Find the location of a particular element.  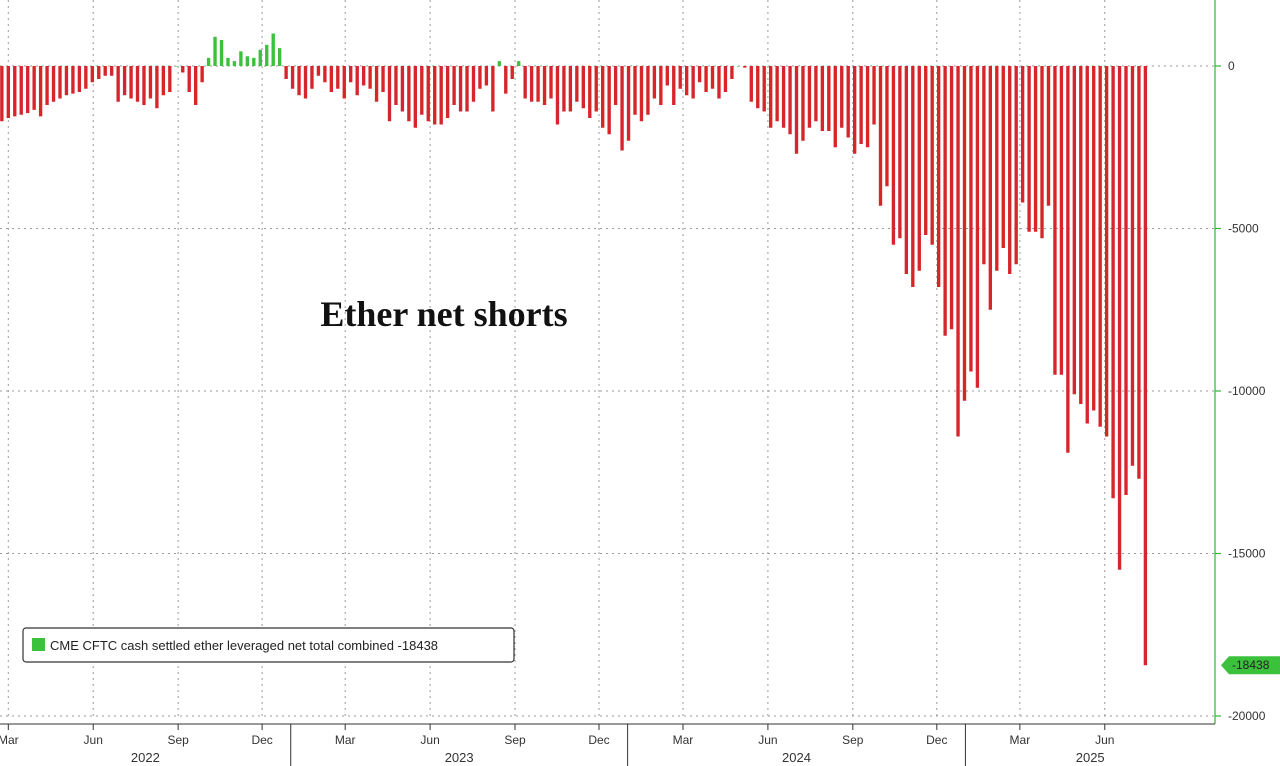

y-tick-label: -15000 is located at coordinates (1247, 554).